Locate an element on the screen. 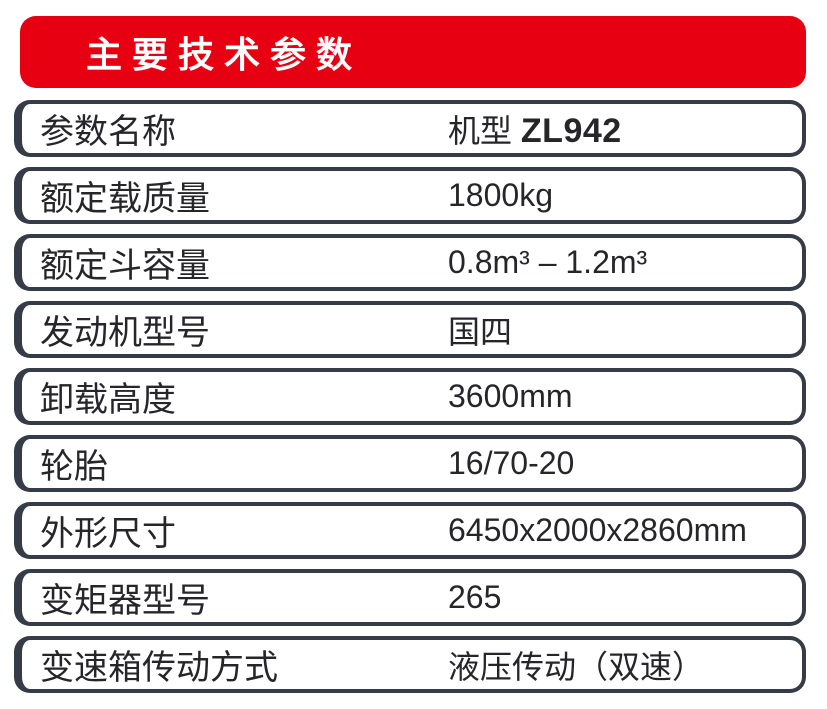 This screenshot has width=827, height=709. table-row: 变矩器型号 265 is located at coordinates (410, 597).